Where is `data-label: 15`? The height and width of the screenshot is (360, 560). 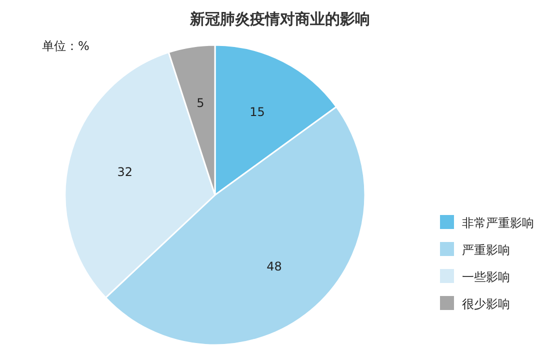
data-label: 15 is located at coordinates (257, 112).